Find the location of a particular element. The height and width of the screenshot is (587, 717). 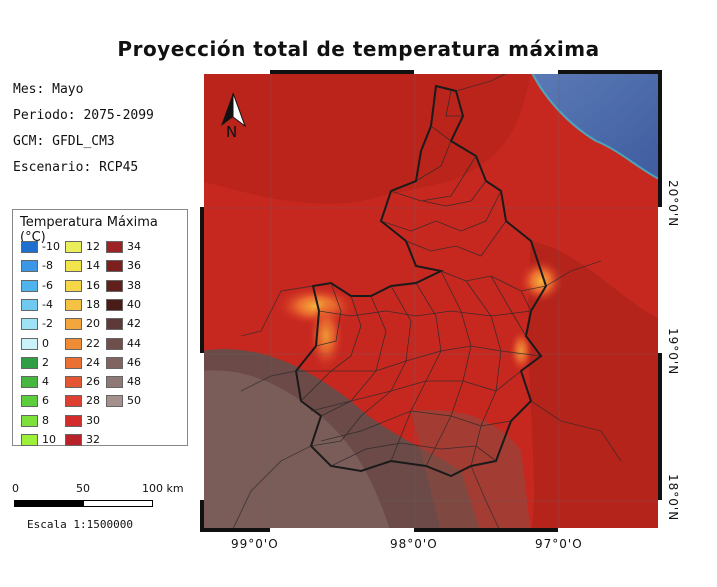

legend-label: 0 is located at coordinates (45, 343).